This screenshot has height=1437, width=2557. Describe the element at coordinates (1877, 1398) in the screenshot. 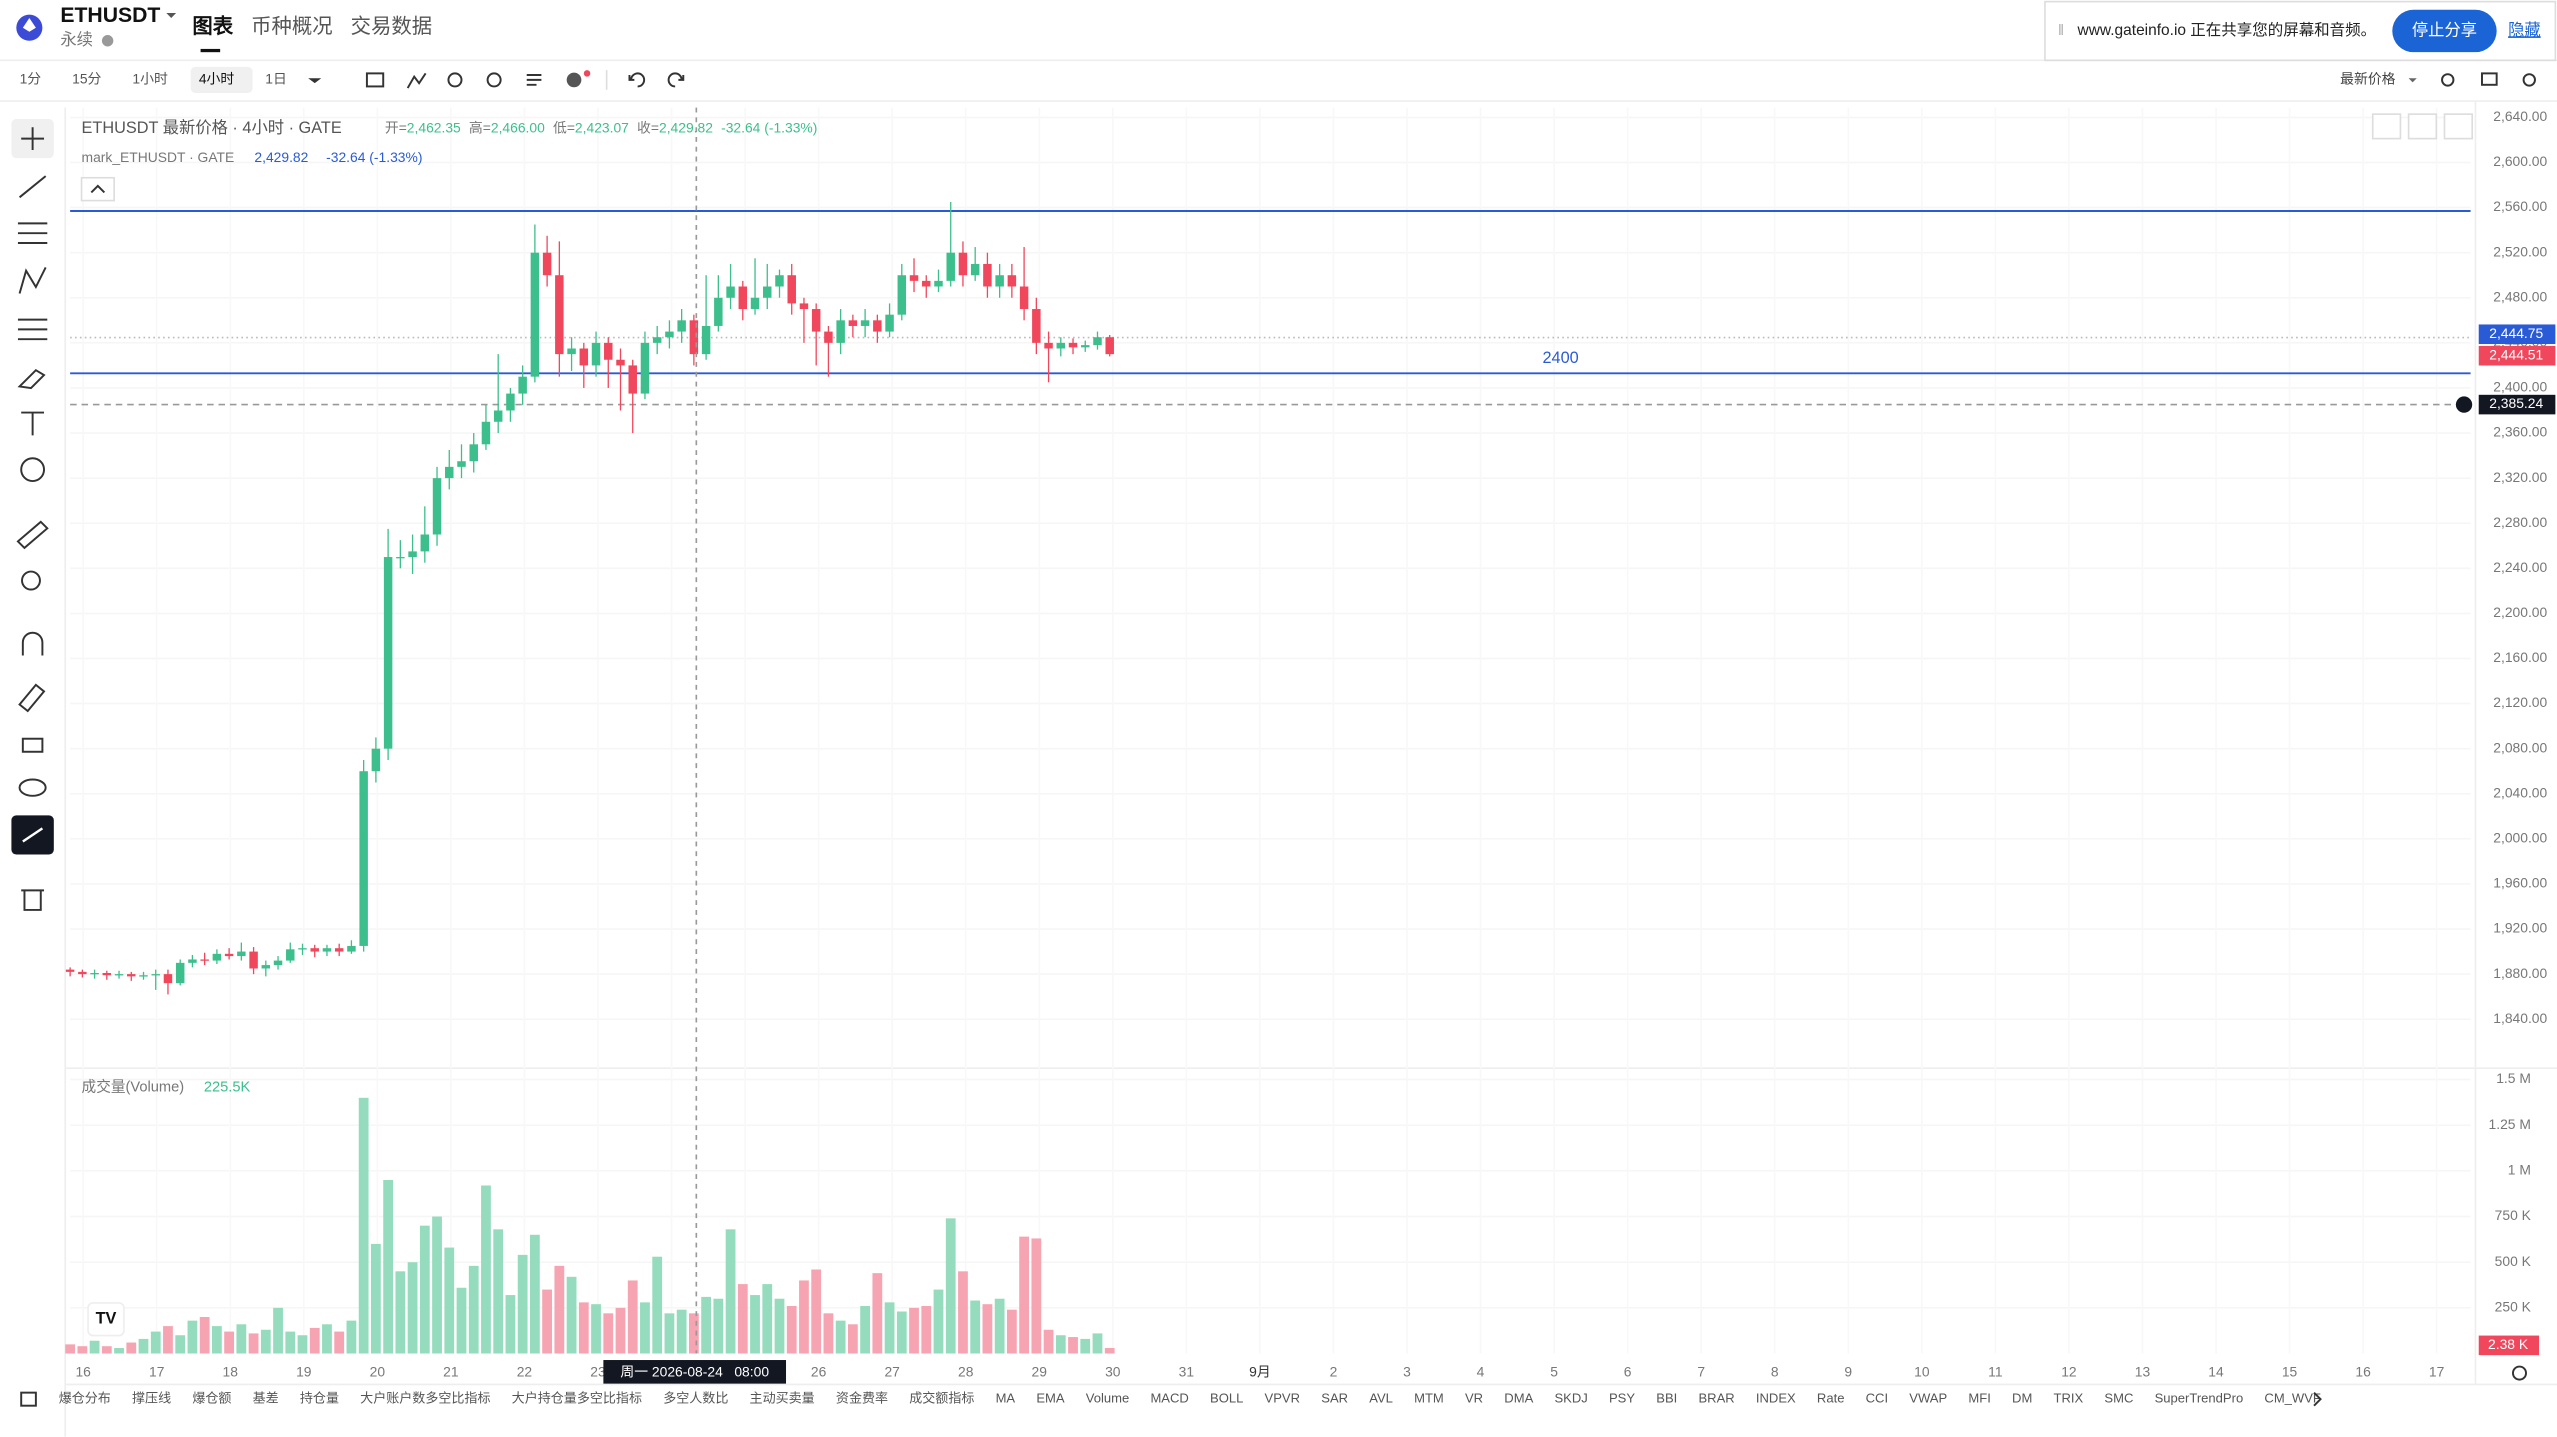

I see `indicator: CCI` at that location.